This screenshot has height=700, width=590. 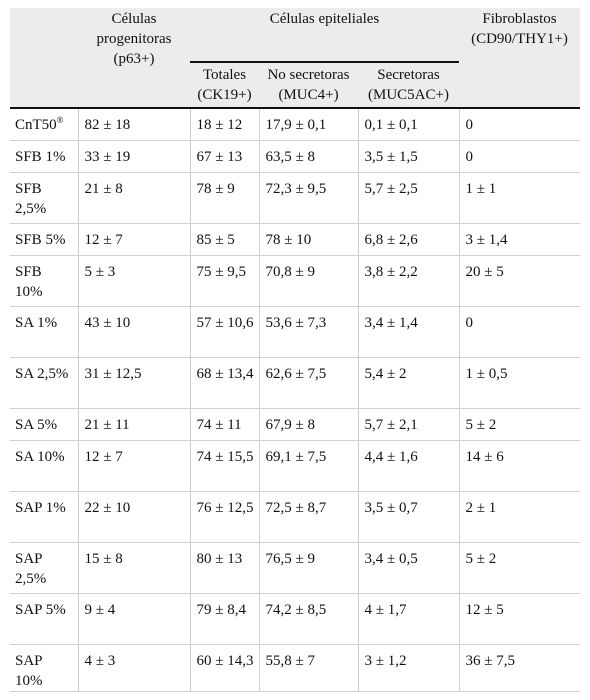 I want to click on cell-ck19: 75 ± 9,5, so click(x=225, y=281).